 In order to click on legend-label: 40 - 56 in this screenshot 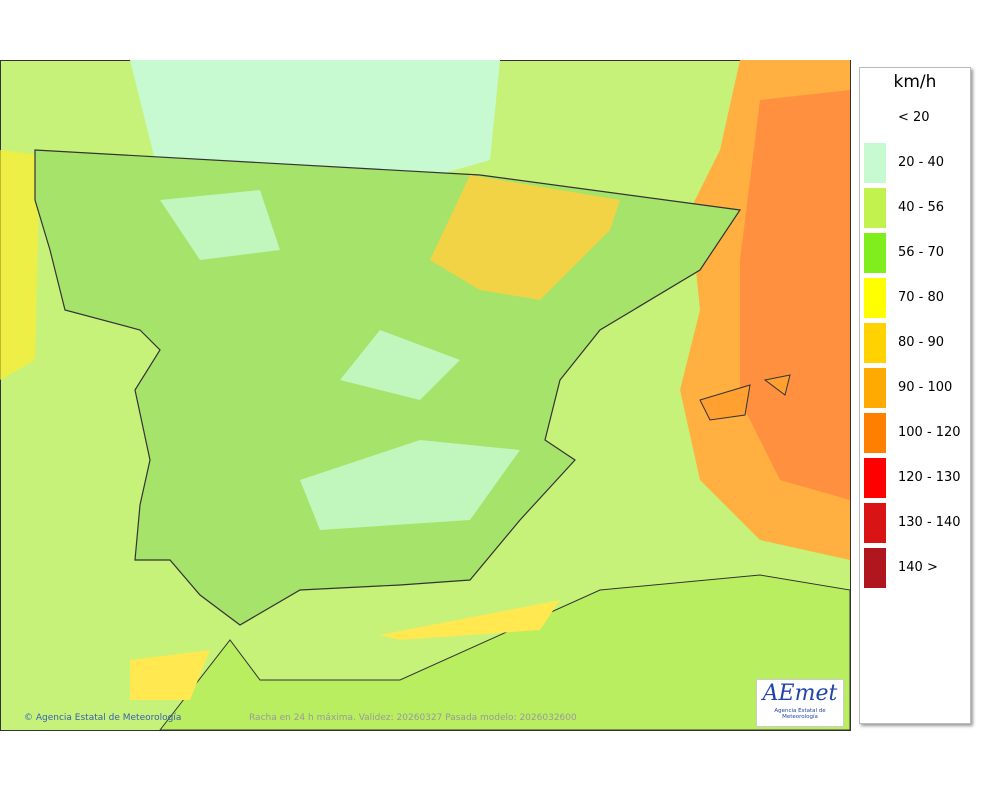, I will do `click(921, 207)`.